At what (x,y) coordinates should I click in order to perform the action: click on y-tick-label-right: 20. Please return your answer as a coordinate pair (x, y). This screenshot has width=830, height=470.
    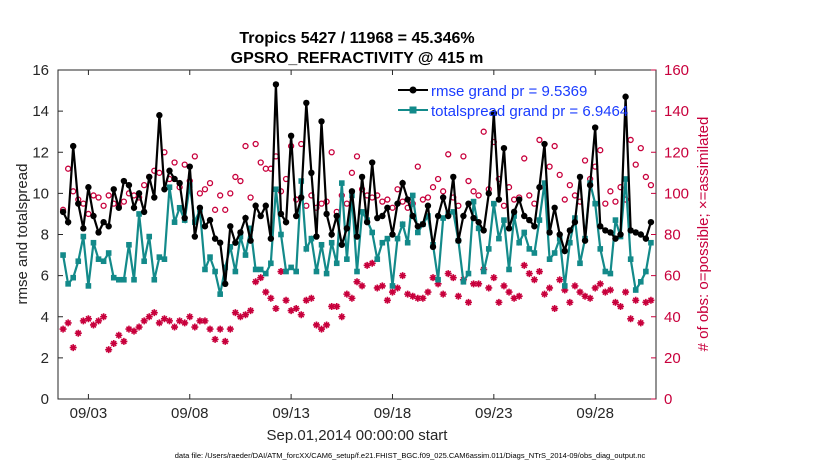
    Looking at the image, I should click on (672, 358).